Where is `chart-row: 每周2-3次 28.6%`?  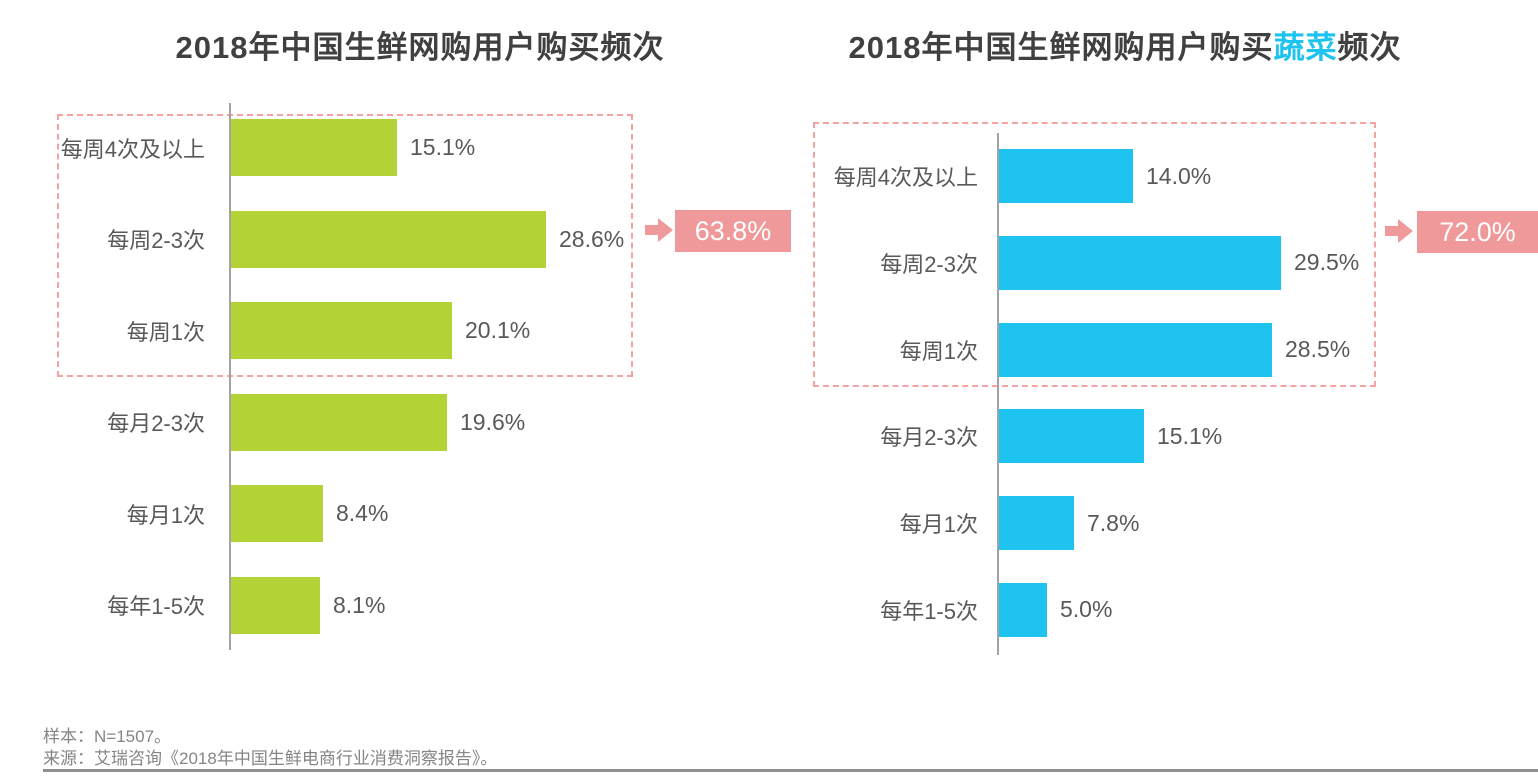 chart-row: 每周2-3次 28.6% is located at coordinates (395, 239).